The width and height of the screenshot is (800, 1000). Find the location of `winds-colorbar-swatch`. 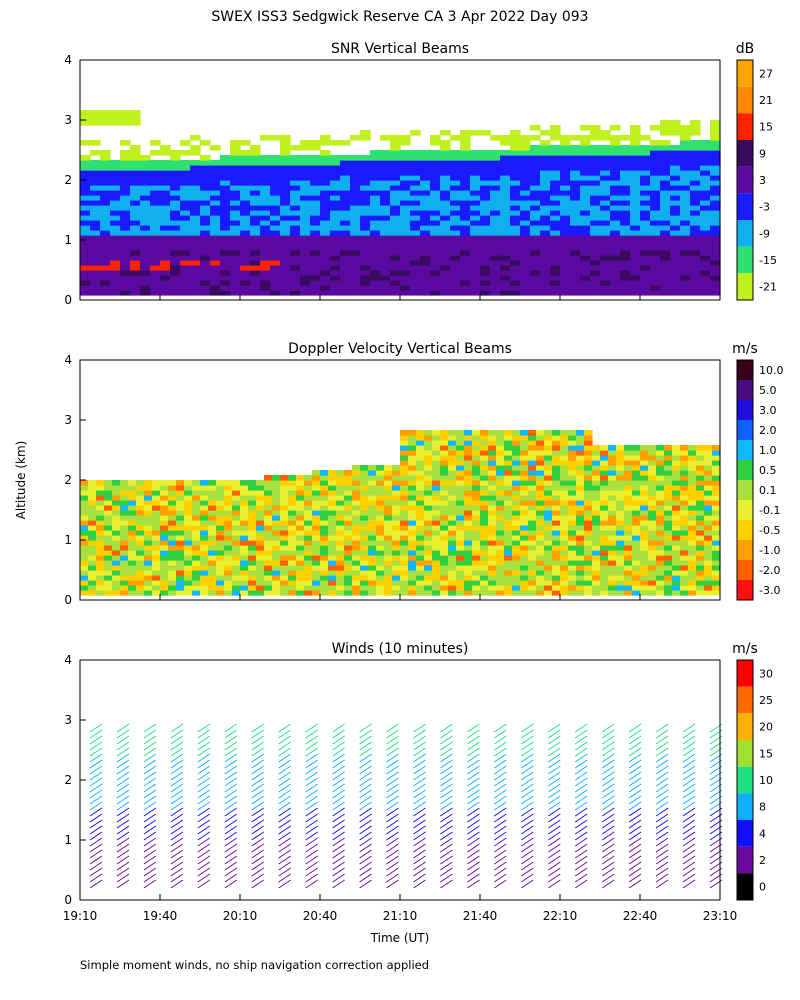

winds-colorbar-swatch is located at coordinates (745, 886).